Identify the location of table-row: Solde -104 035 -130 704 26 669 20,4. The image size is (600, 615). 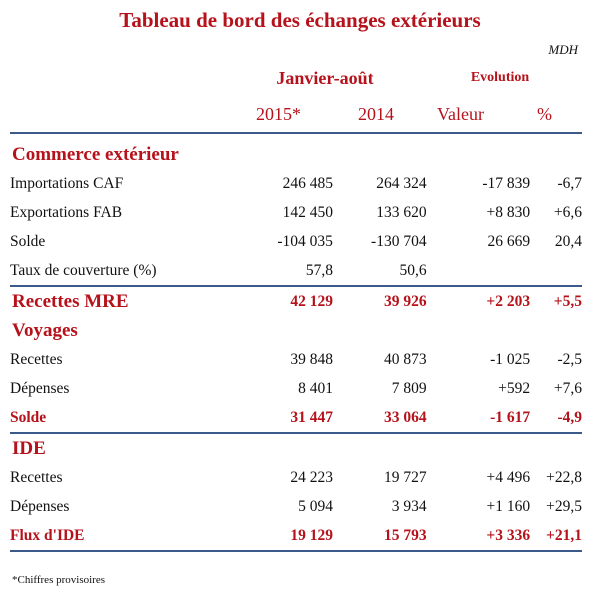
(296, 241).